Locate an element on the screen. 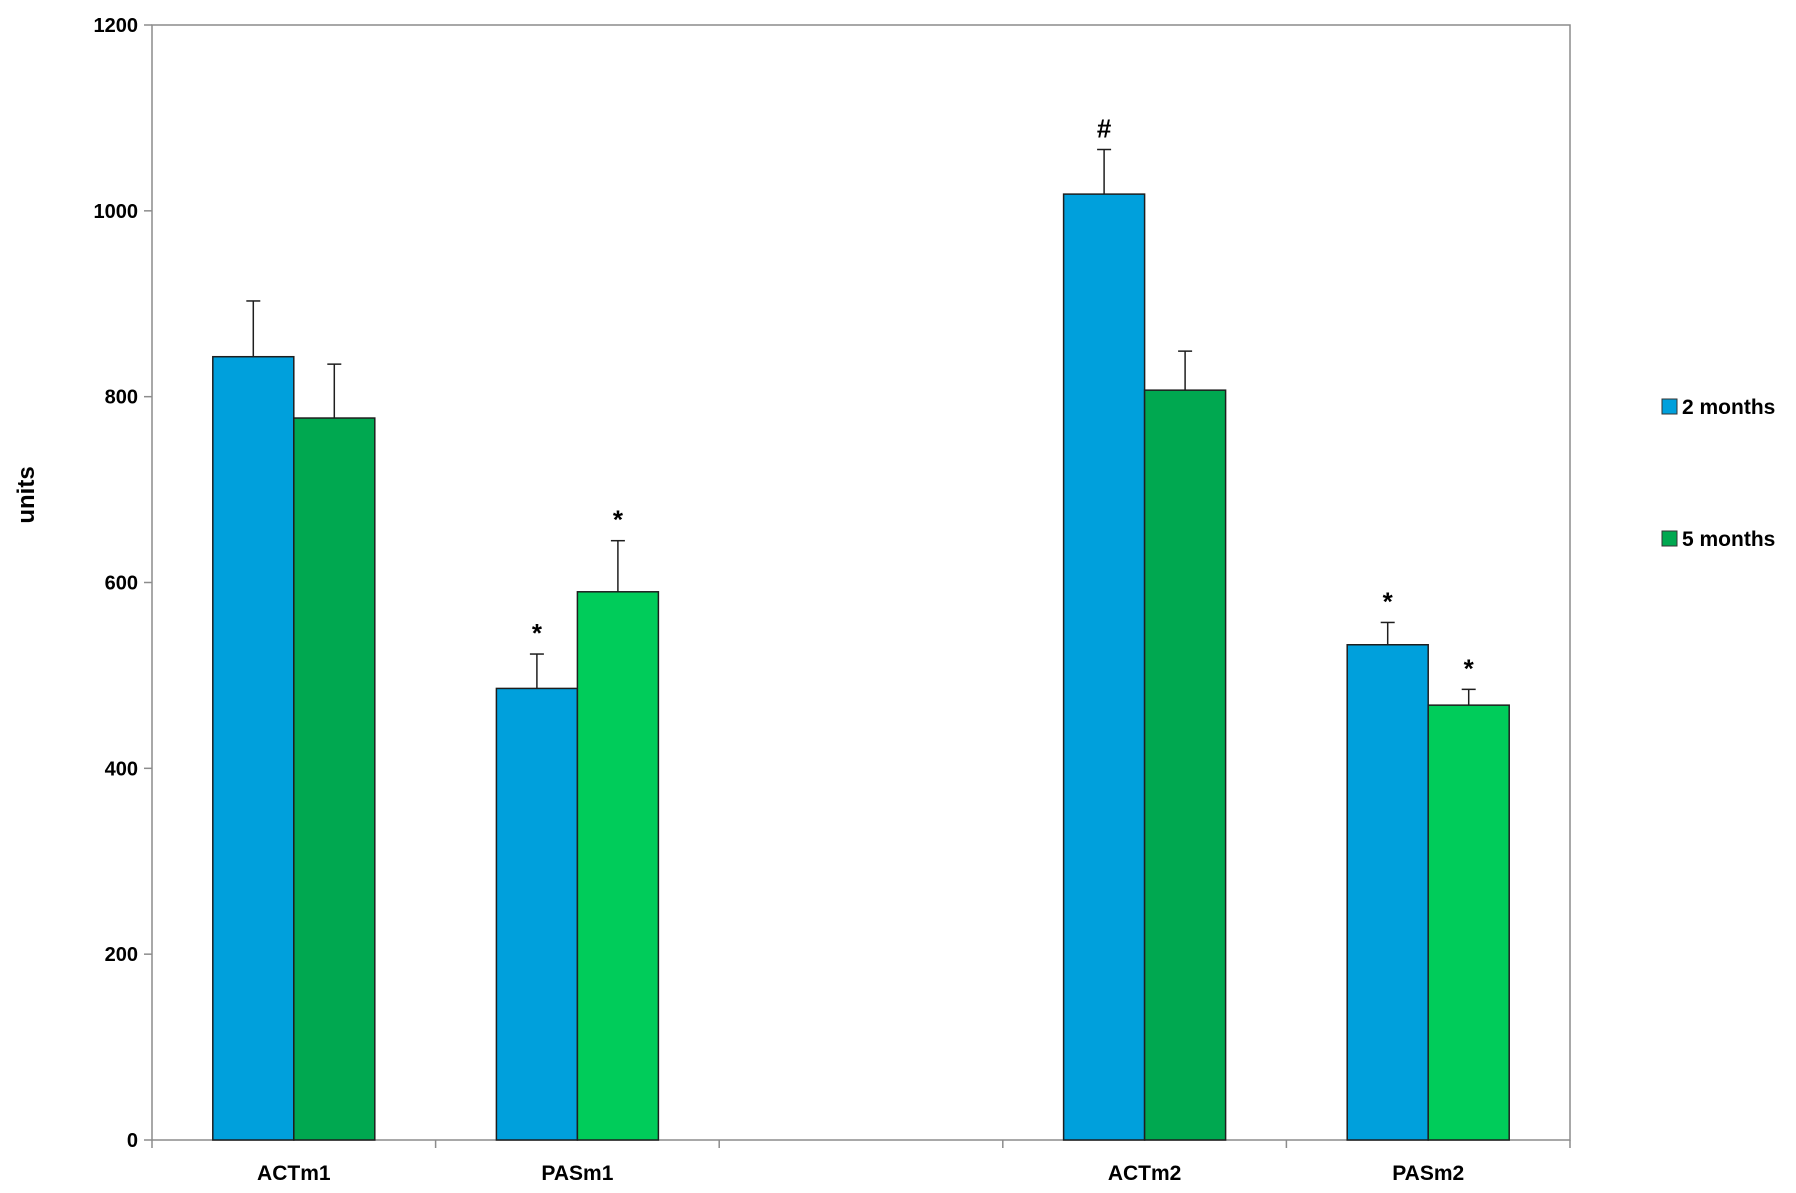 This screenshot has width=1796, height=1193. y-tick-label: 400 is located at coordinates (121, 769).